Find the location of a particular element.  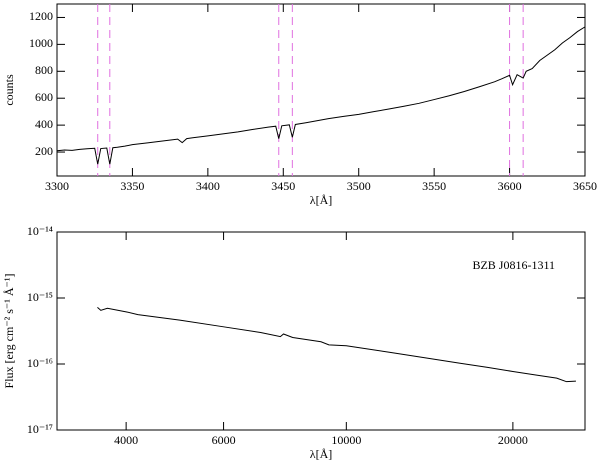

x-tick-label: 10000 is located at coordinates (346, 440).